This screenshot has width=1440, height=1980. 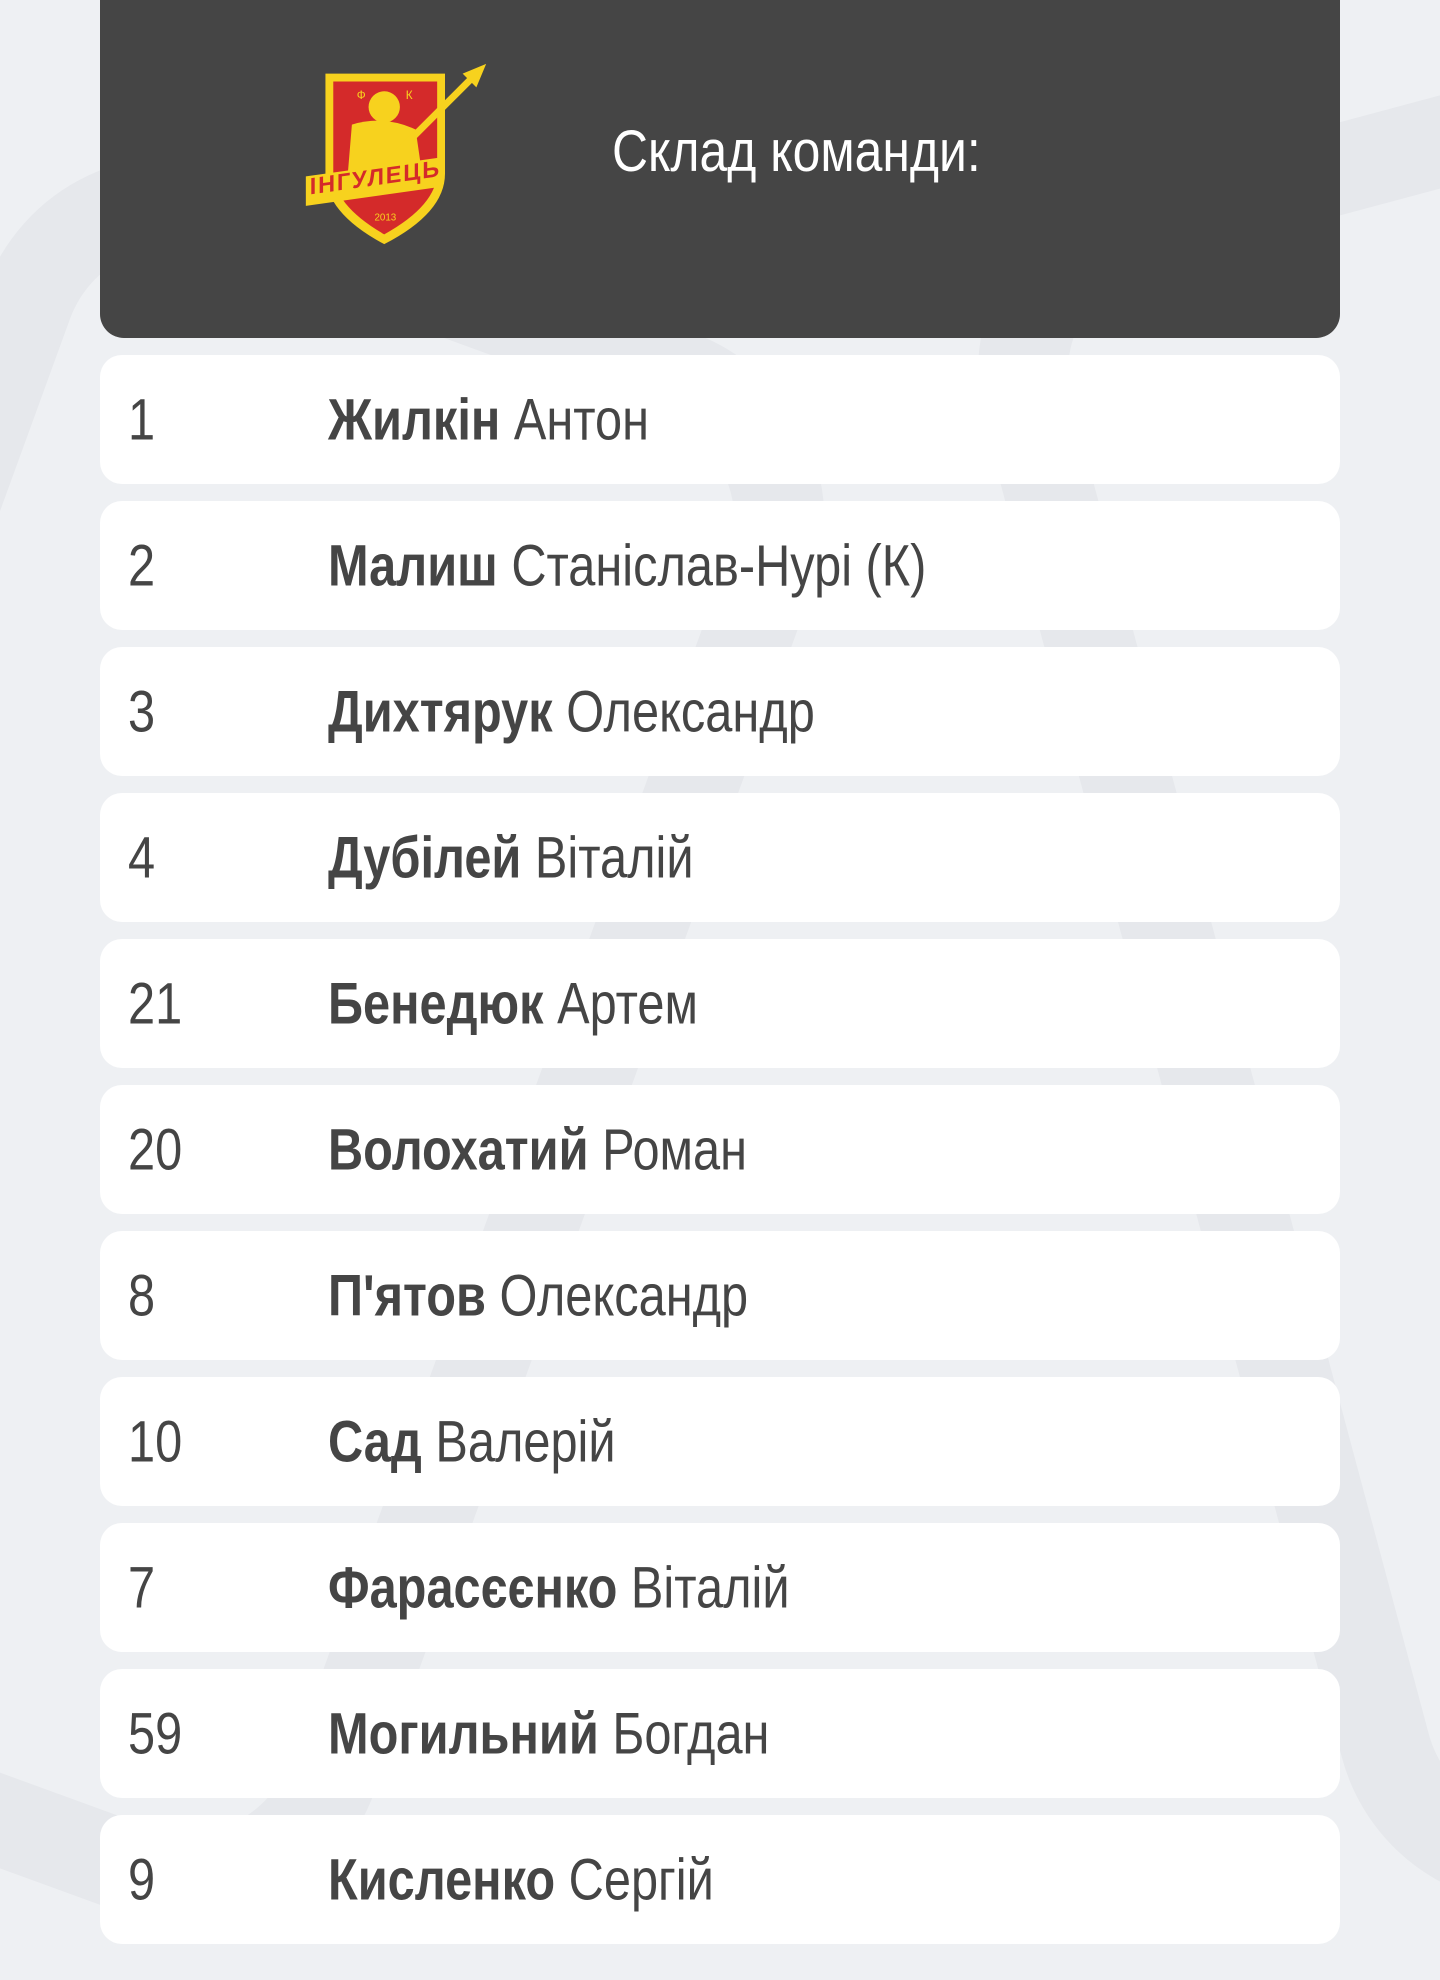 I want to click on player-surname: Могильний, so click(x=463, y=1733).